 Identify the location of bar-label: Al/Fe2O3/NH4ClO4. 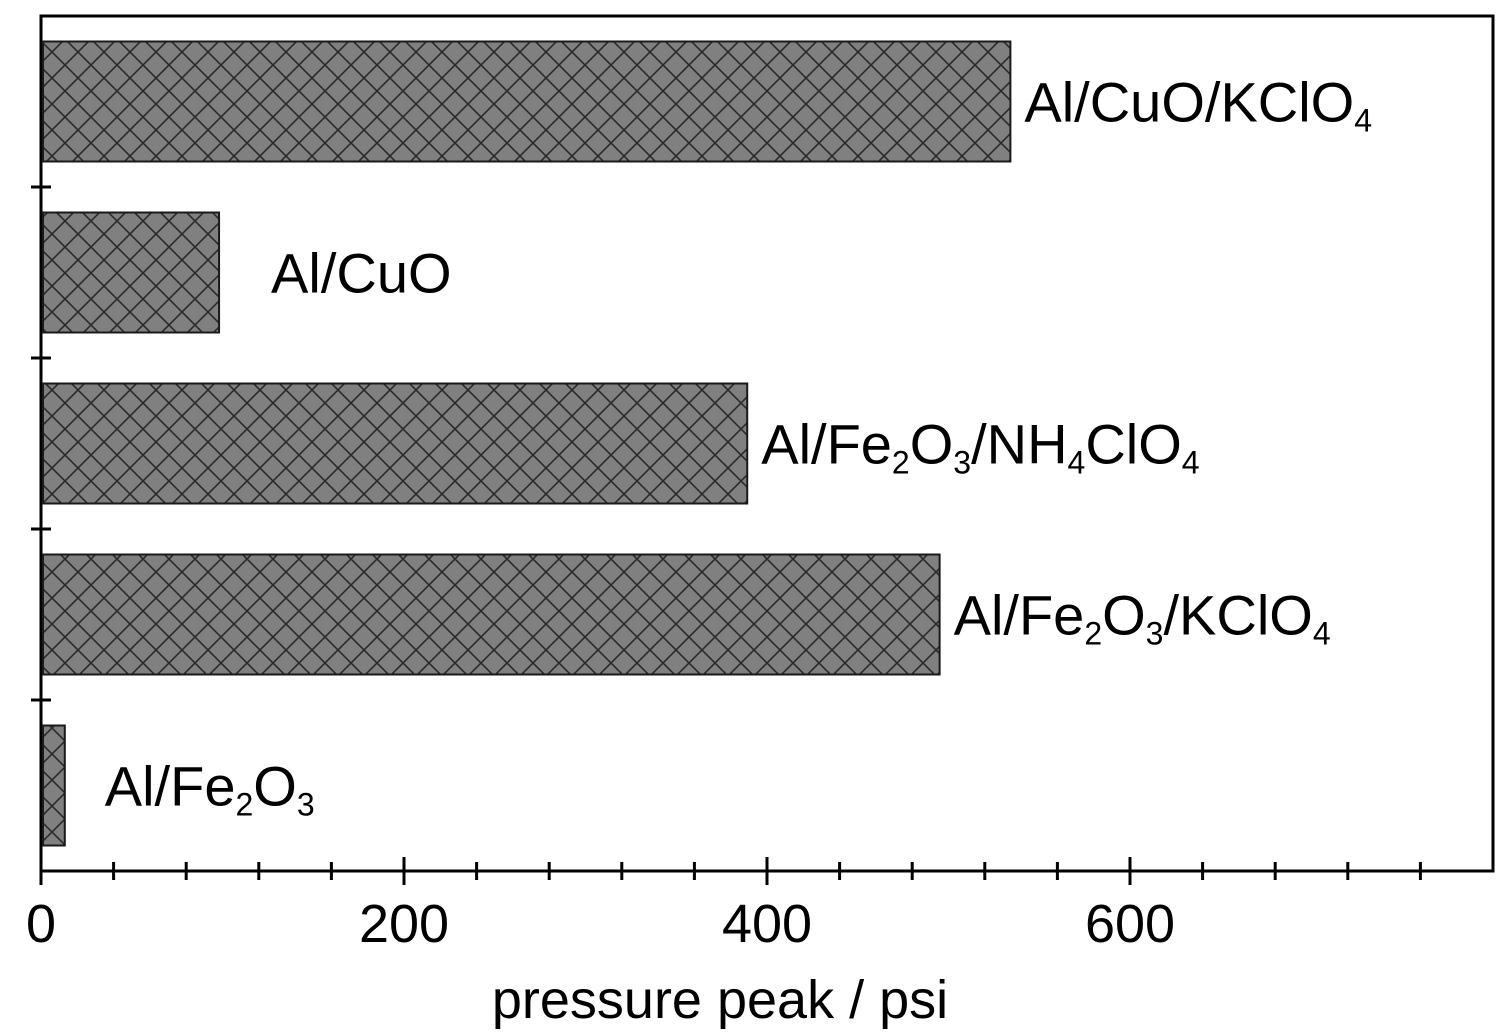
(980, 447).